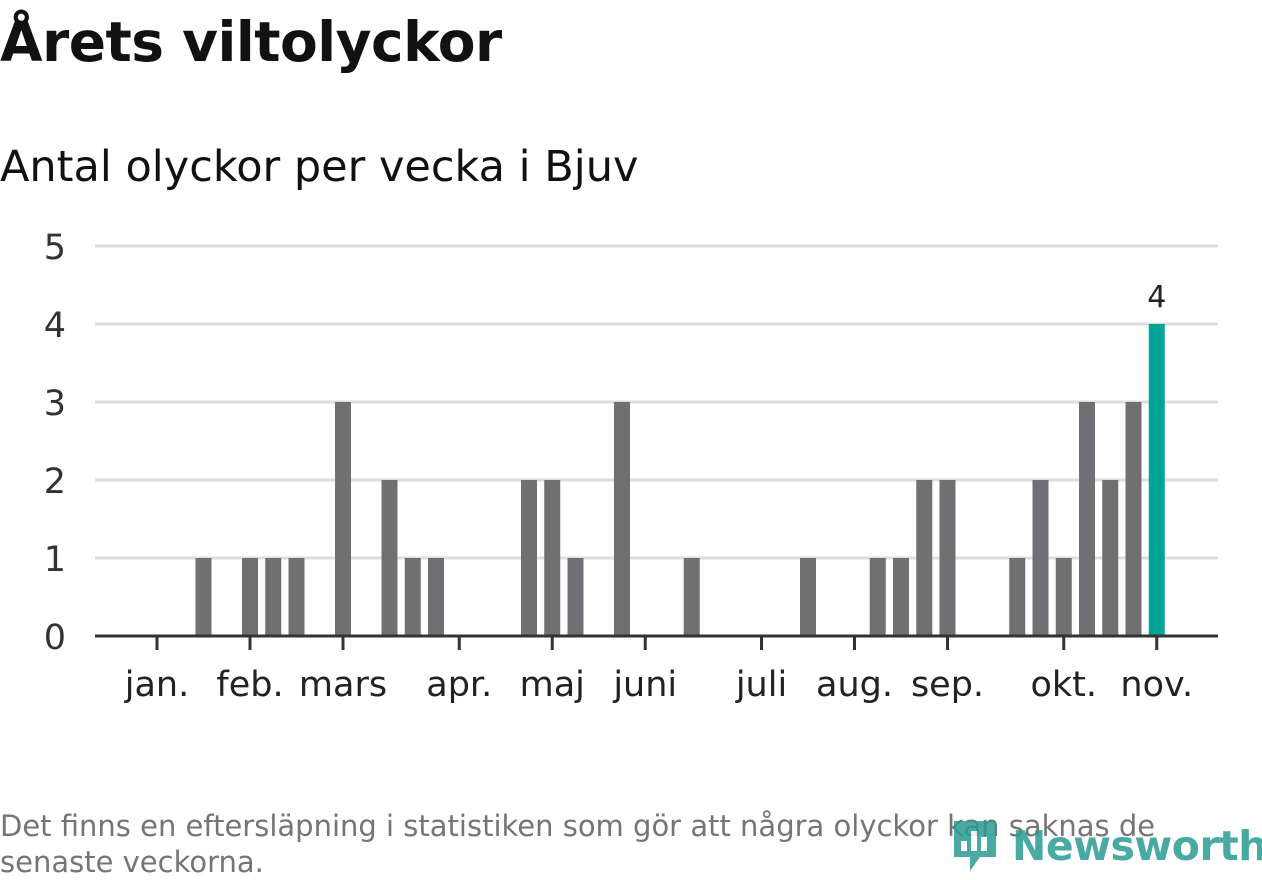  I want to click on y-tick-label: 2, so click(55, 482).